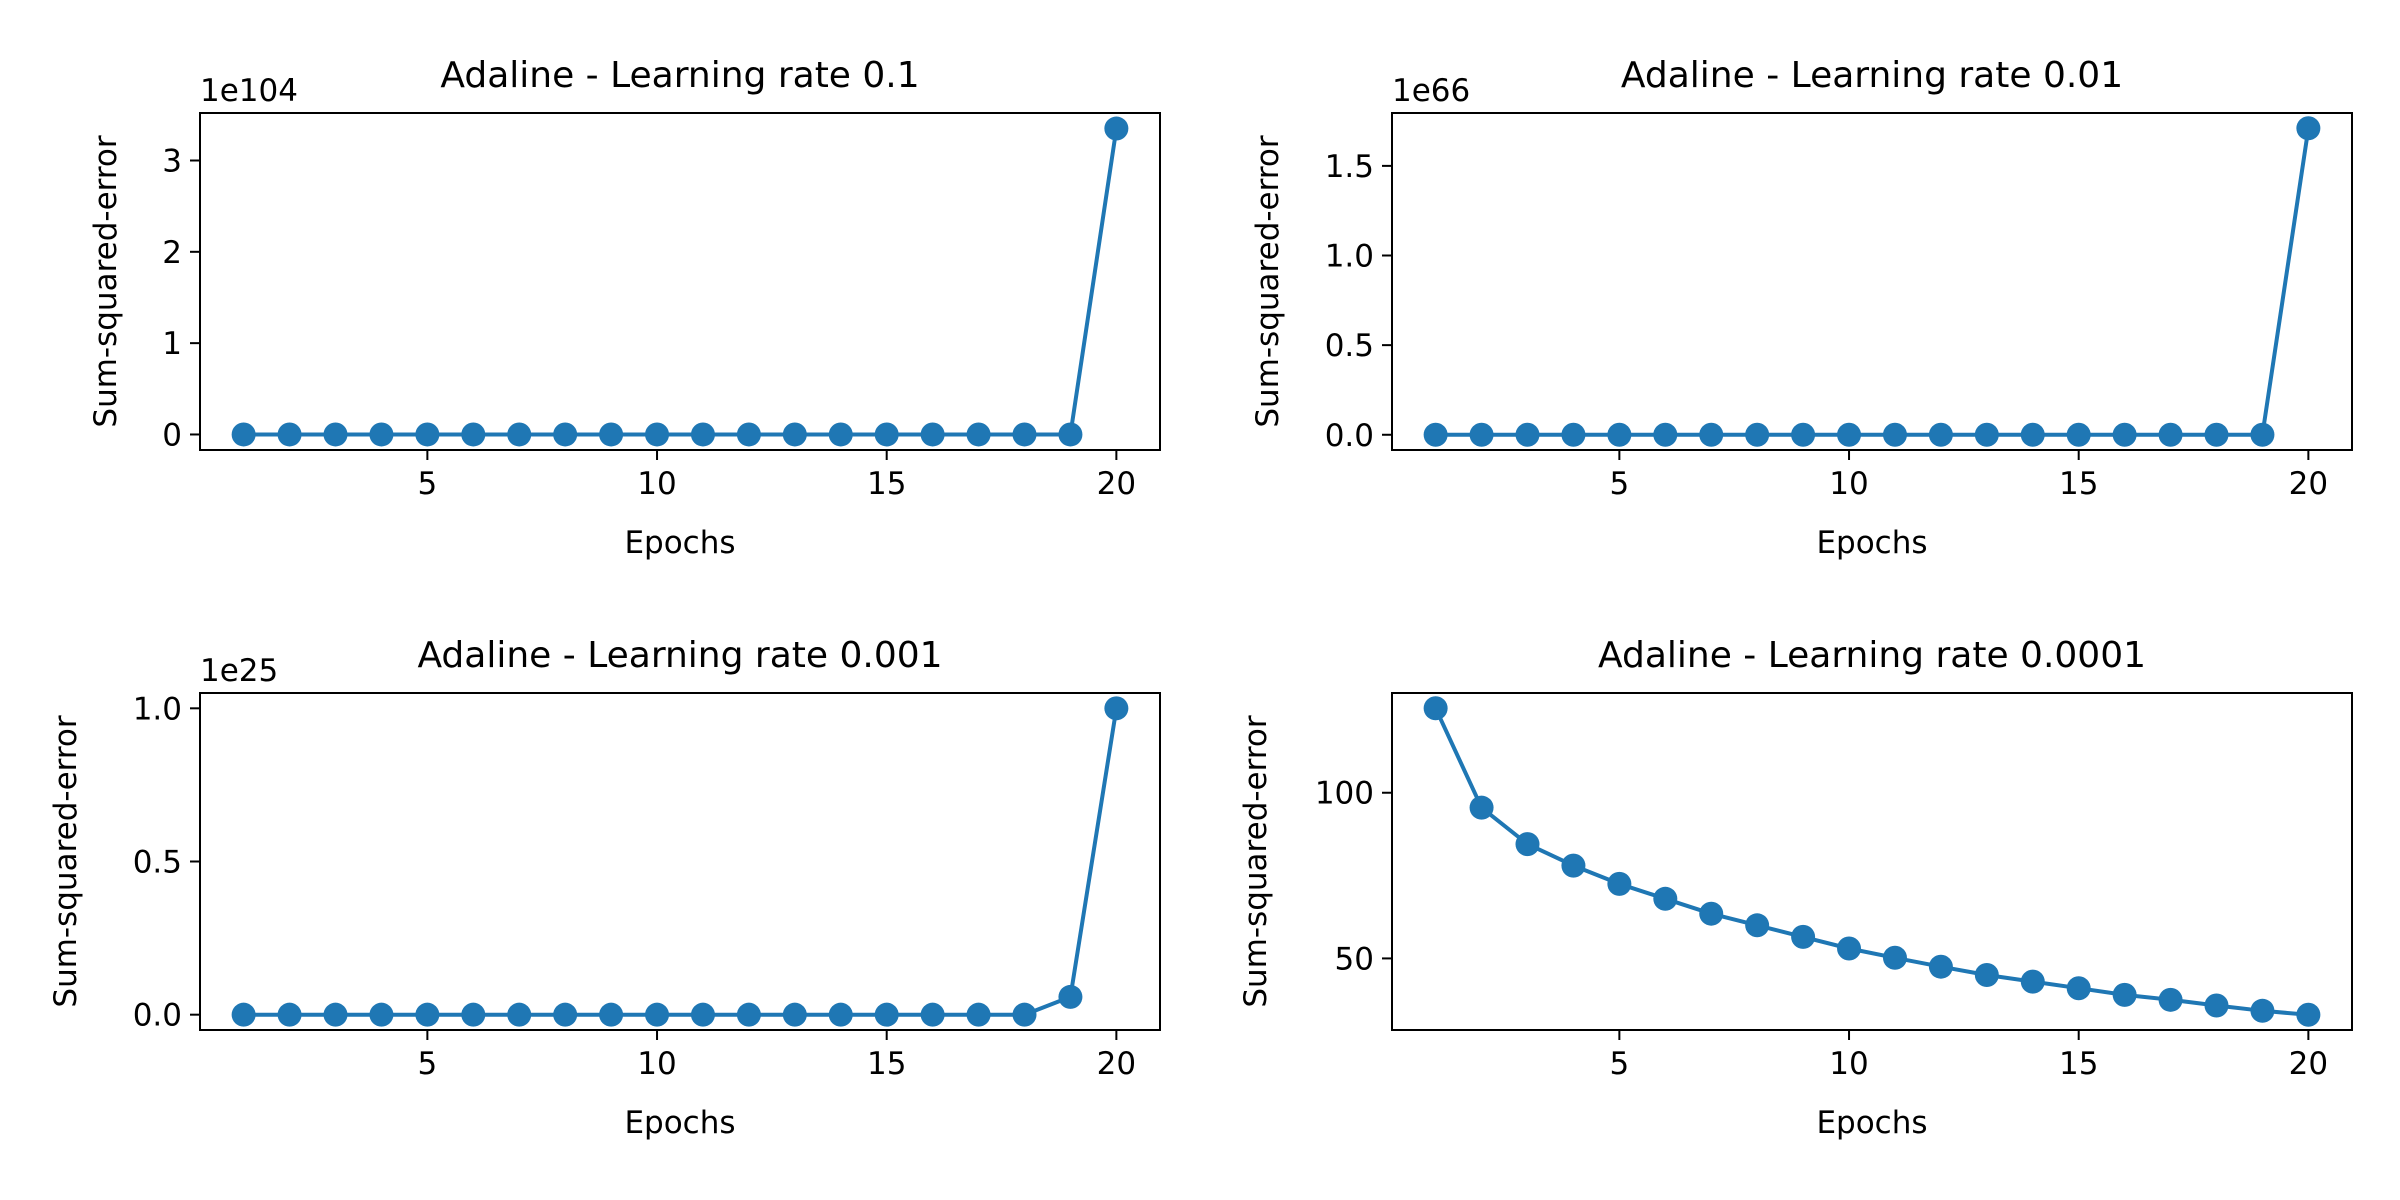 This screenshot has height=1200, width=2400. Describe the element at coordinates (1344, 794) in the screenshot. I see `y-tick-label: 100` at that location.